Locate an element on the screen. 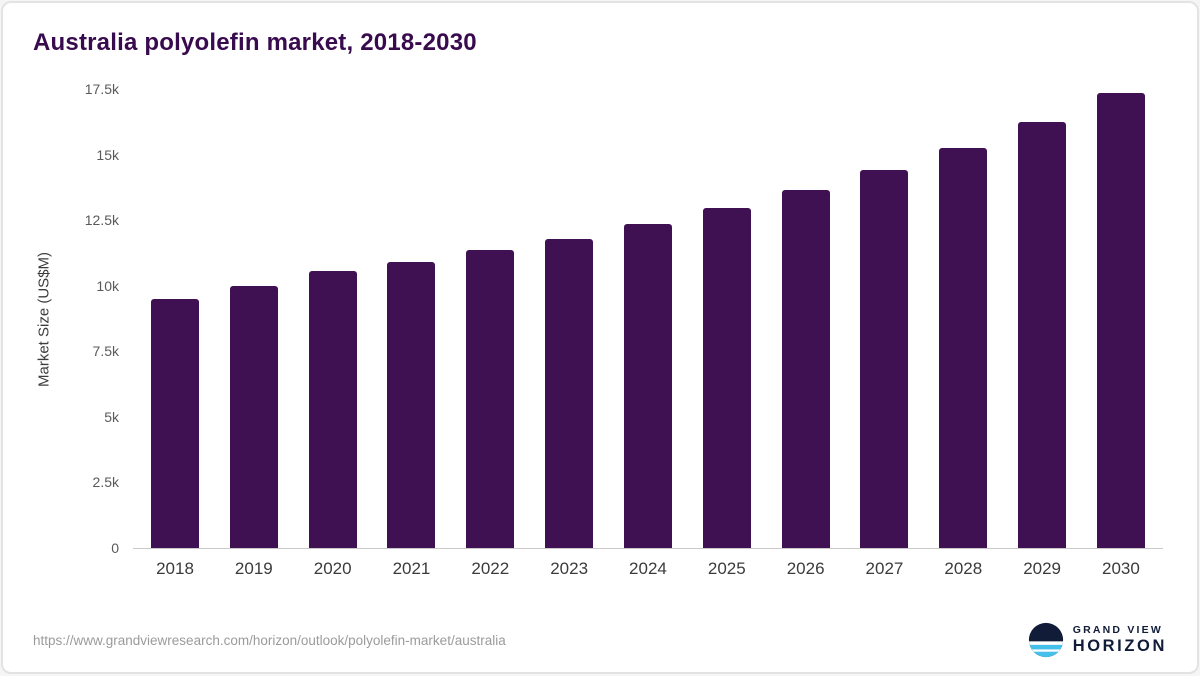 The height and width of the screenshot is (676, 1200). x-tick-label: 2024 is located at coordinates (648, 568).